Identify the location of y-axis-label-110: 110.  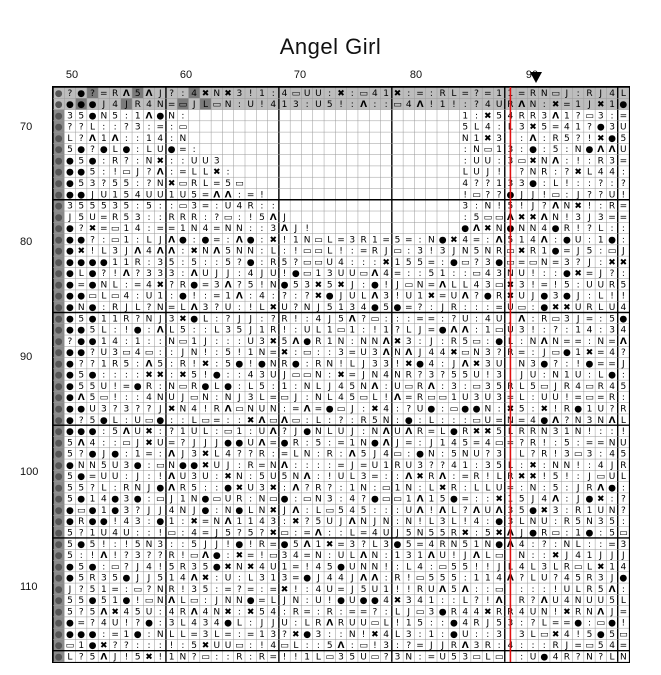
(29, 587).